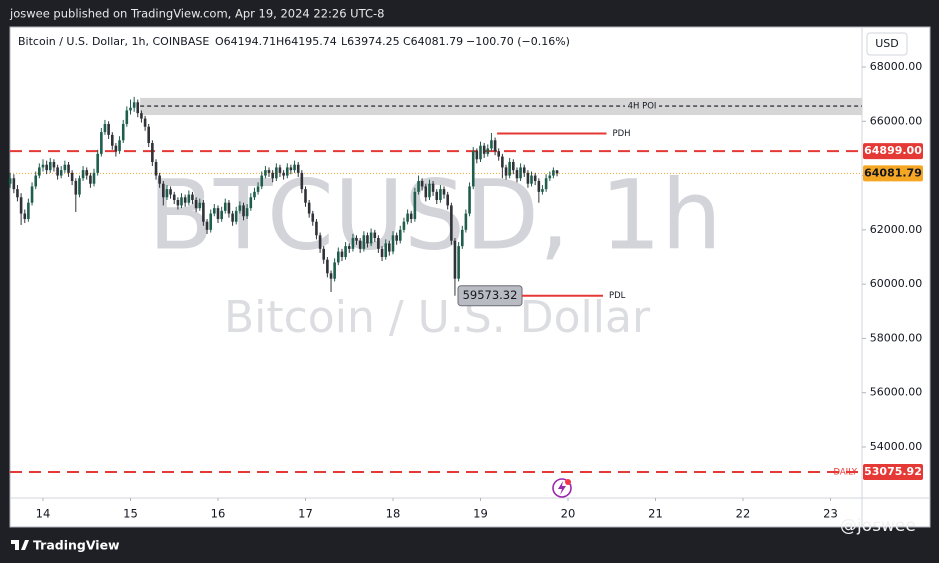  Describe the element at coordinates (130, 514) in the screenshot. I see `x-tick-label: 15` at that location.